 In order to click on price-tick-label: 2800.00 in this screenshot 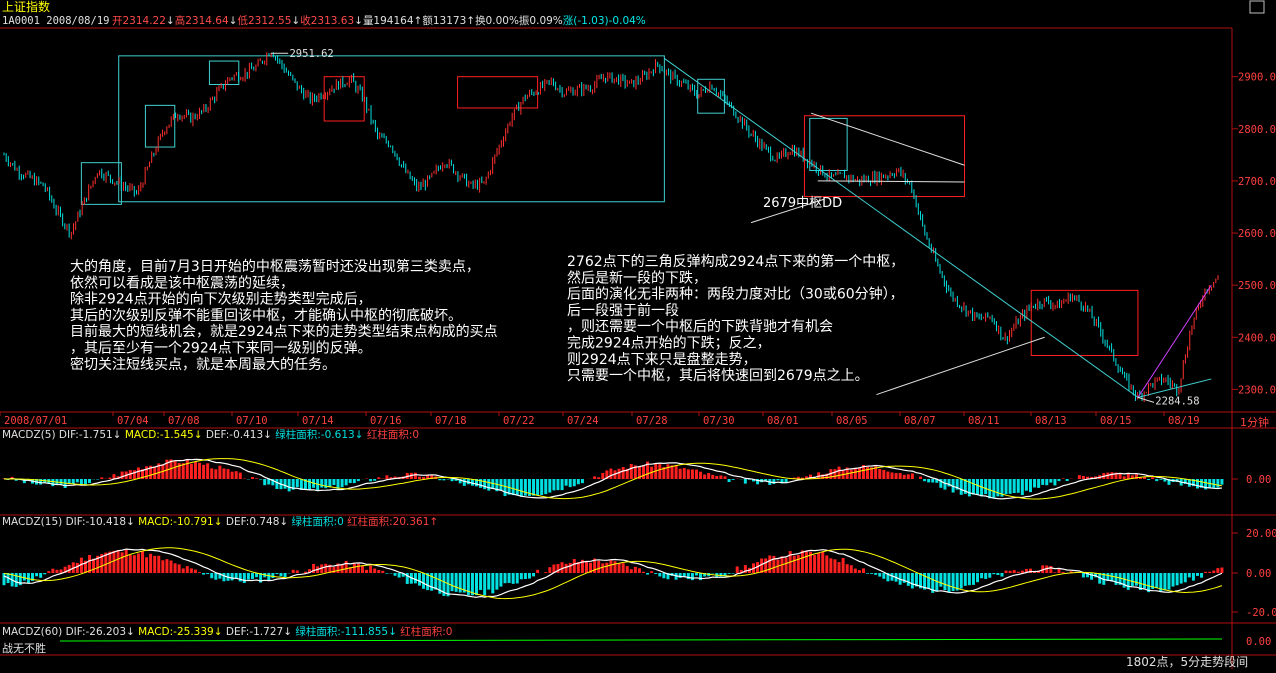, I will do `click(1257, 130)`.